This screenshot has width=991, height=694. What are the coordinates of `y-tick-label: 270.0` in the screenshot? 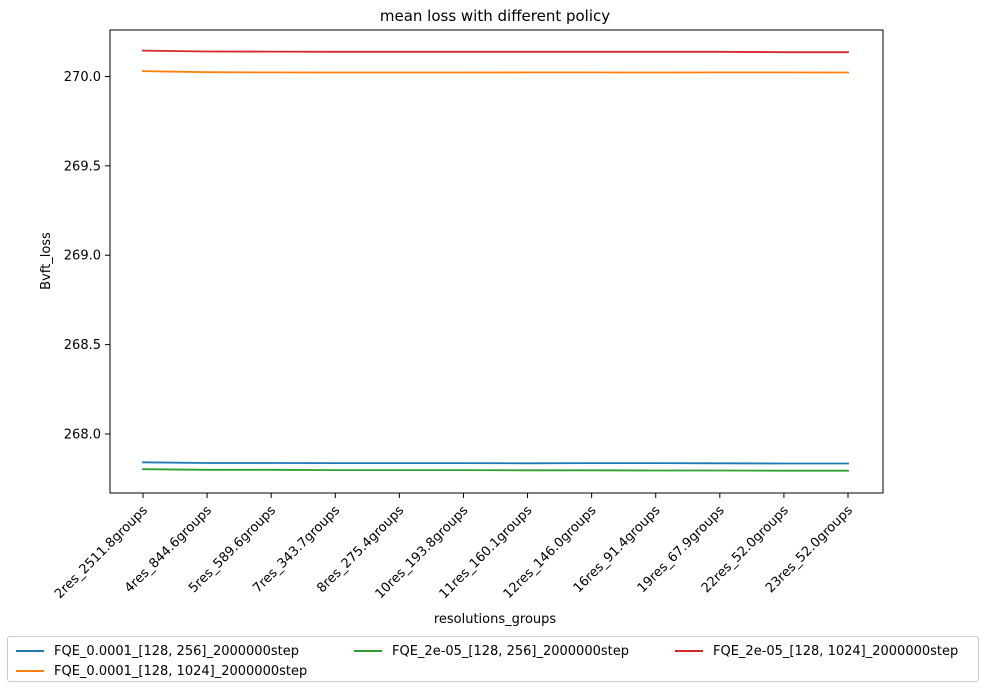 It's located at (82, 77).